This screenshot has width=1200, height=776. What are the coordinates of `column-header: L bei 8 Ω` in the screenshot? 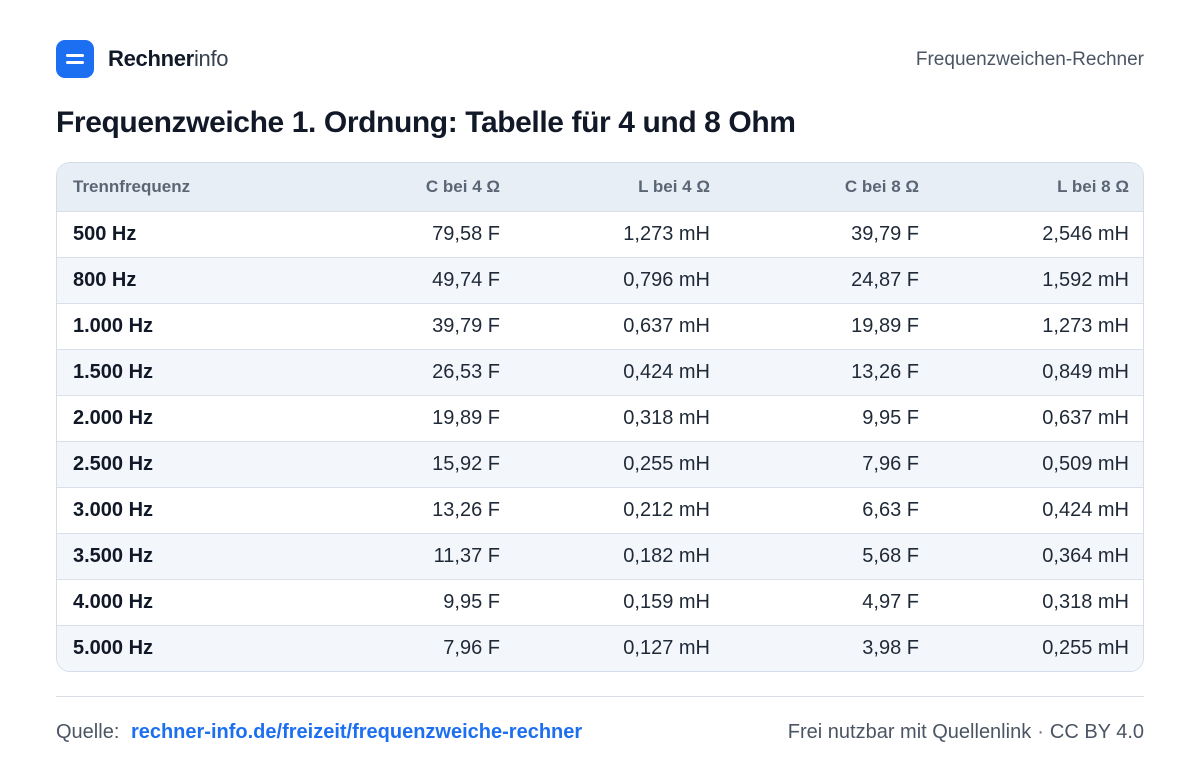 It's located at (1093, 186).